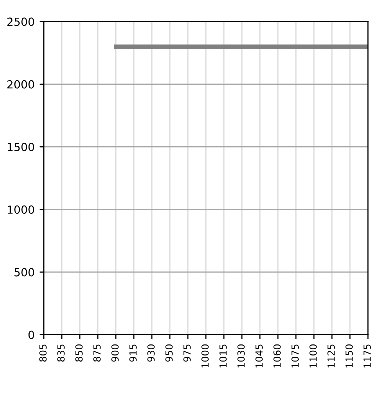 The width and height of the screenshot is (380, 412). What do you see at coordinates (187, 353) in the screenshot?
I see `x-tick-label: 975` at bounding box center [187, 353].